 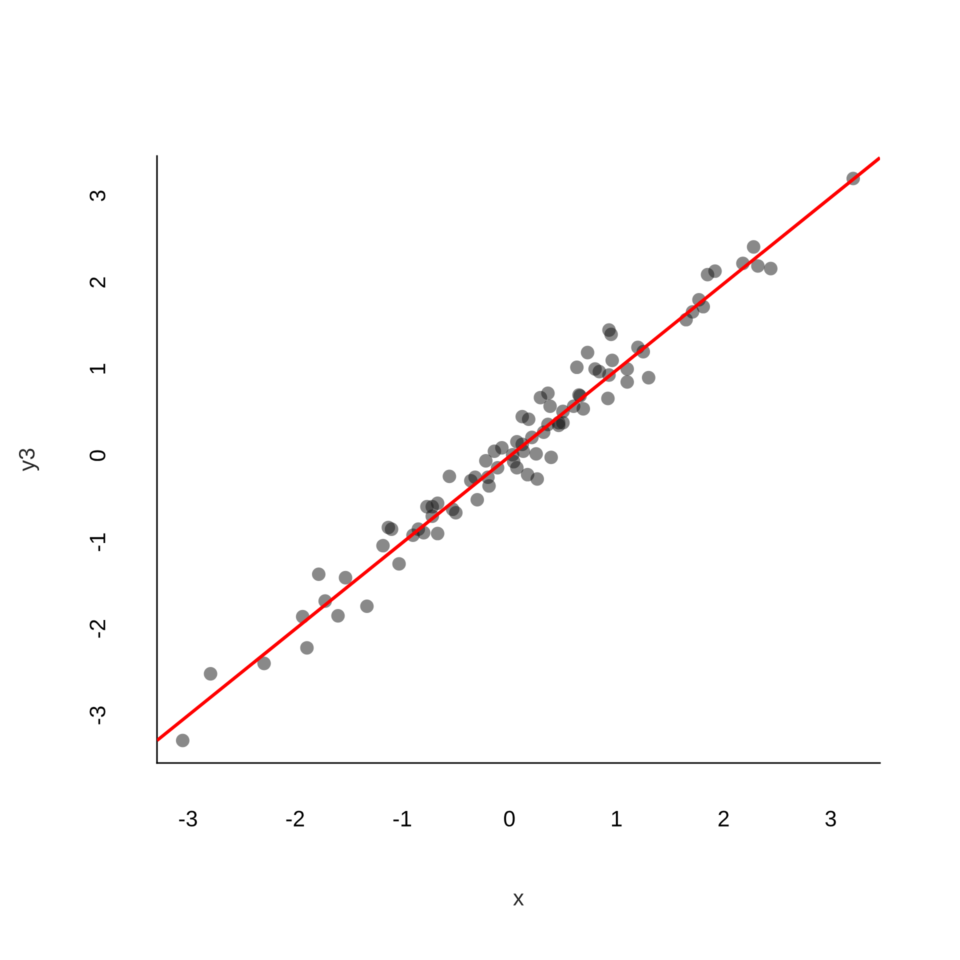 I want to click on x-tick-label: -3, so click(x=188, y=818).